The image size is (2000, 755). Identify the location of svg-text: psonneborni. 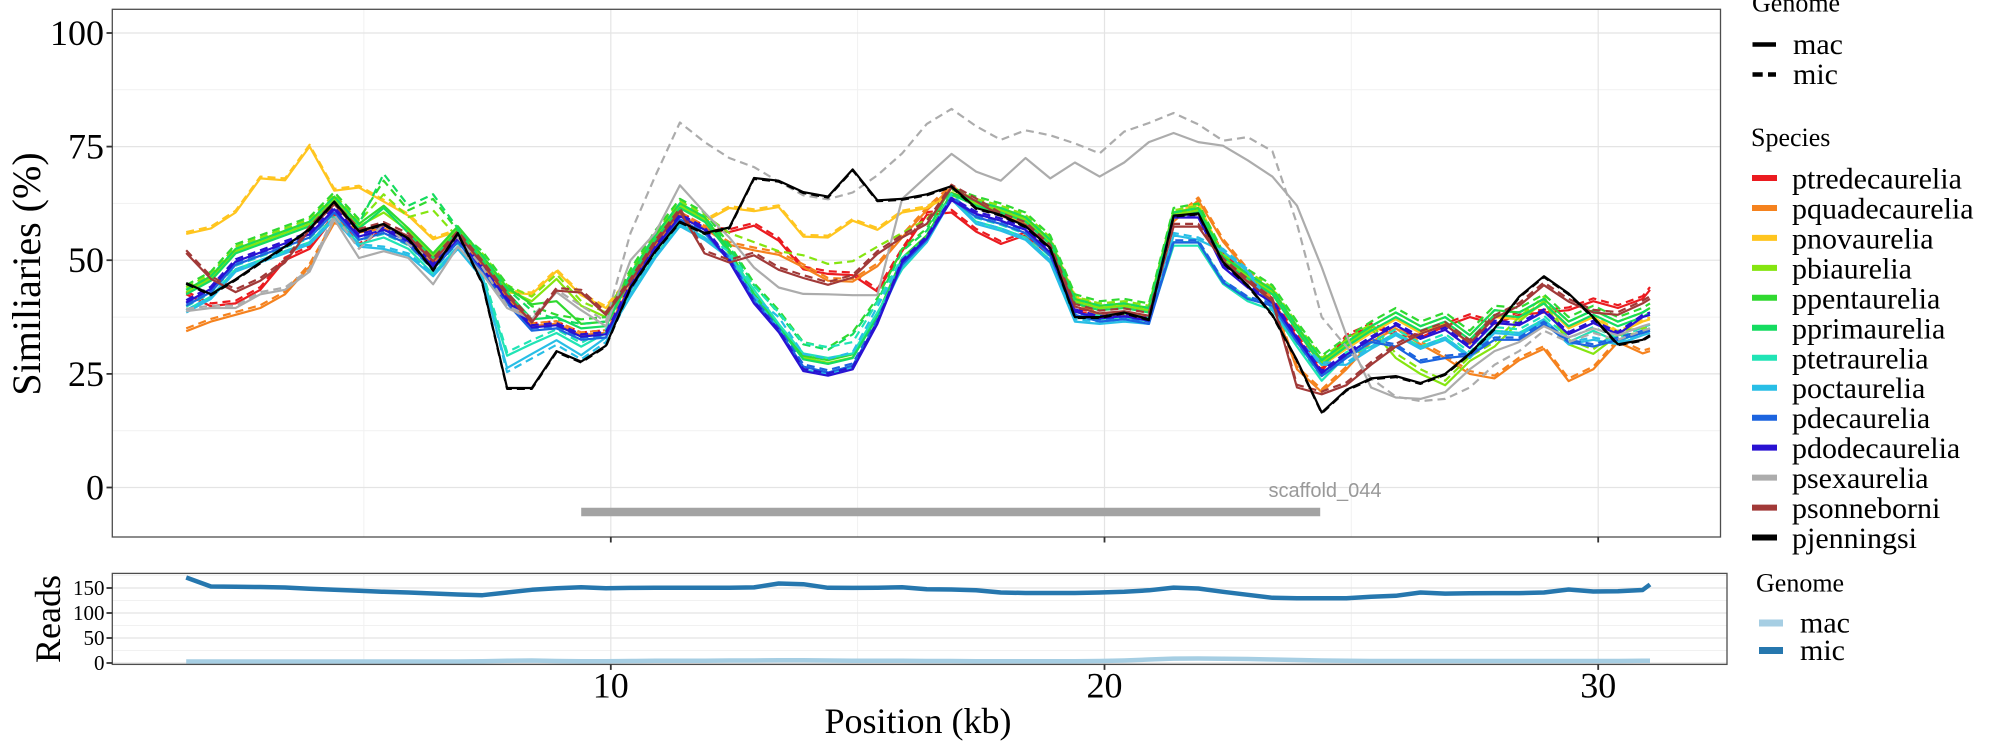
(1866, 508).